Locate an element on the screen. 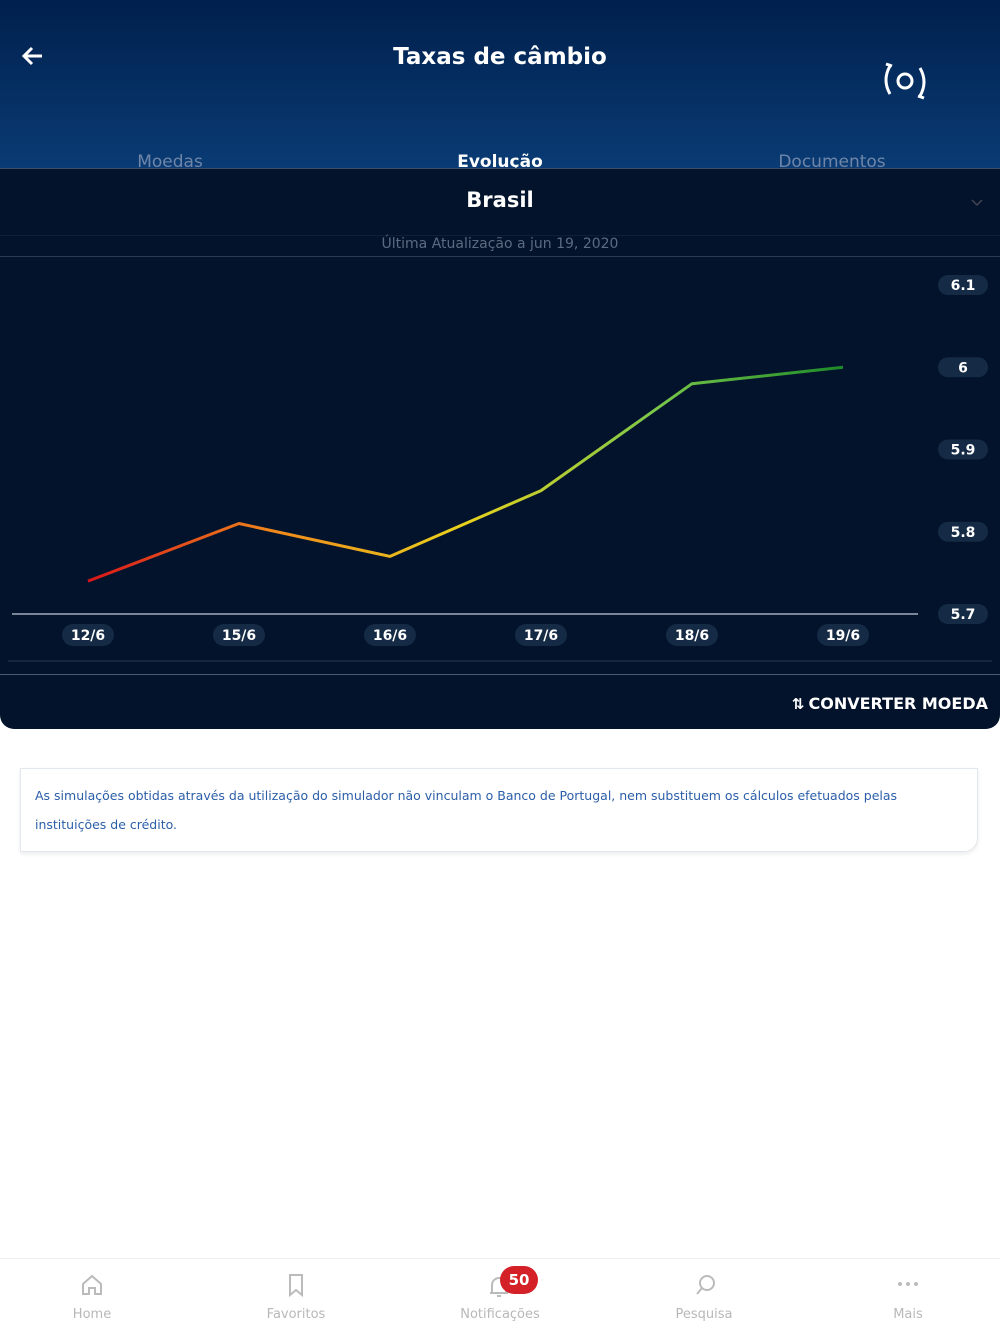 This screenshot has height=1334, width=1000. x-tick-label: 15/6 is located at coordinates (239, 636).